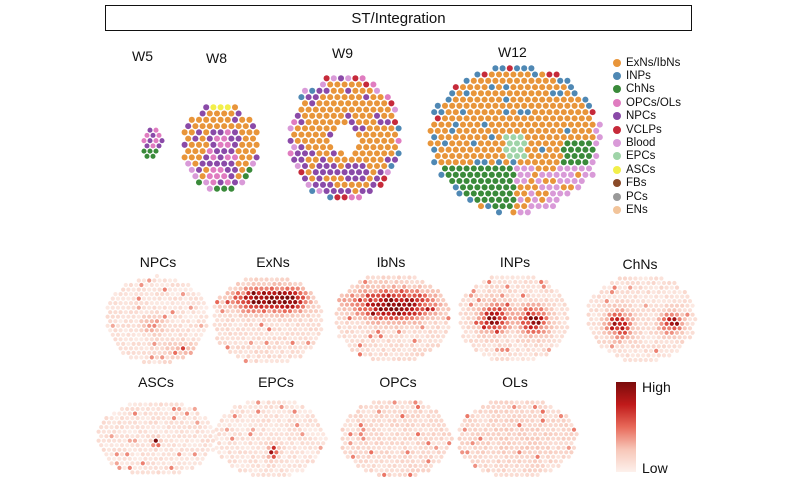 The height and width of the screenshot is (497, 800). What do you see at coordinates (647, 102) in the screenshot?
I see `legend-item: OPCs/OLs` at bounding box center [647, 102].